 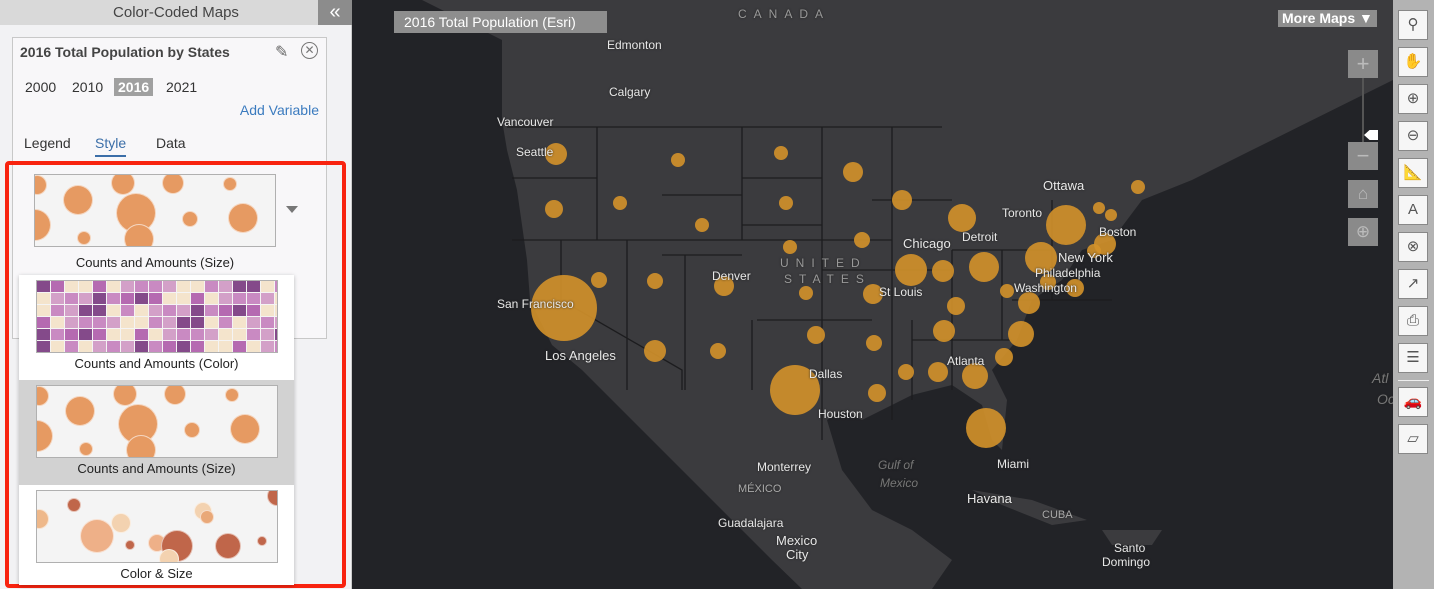 I want to click on year-2021: 2021, so click(x=182, y=87).